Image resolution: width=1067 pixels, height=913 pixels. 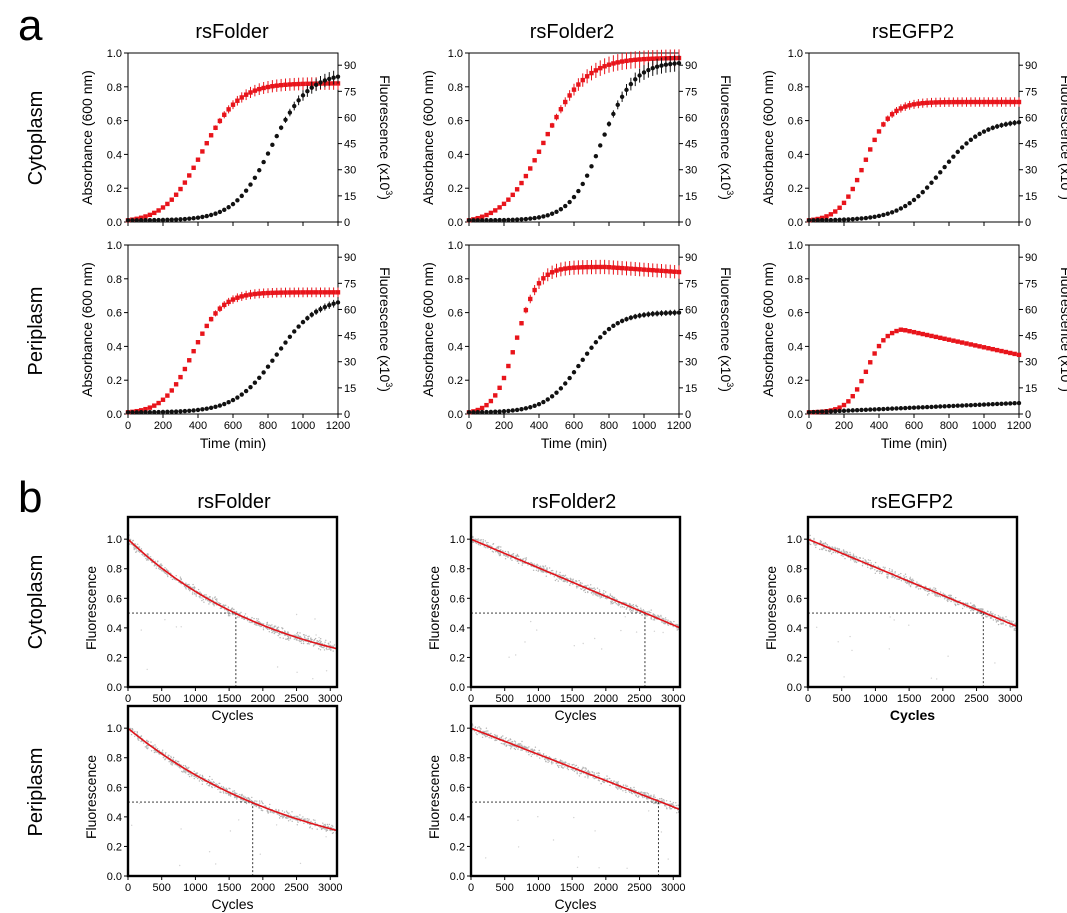 I want to click on x-tick-label: 1000, so click(x=875, y=699).